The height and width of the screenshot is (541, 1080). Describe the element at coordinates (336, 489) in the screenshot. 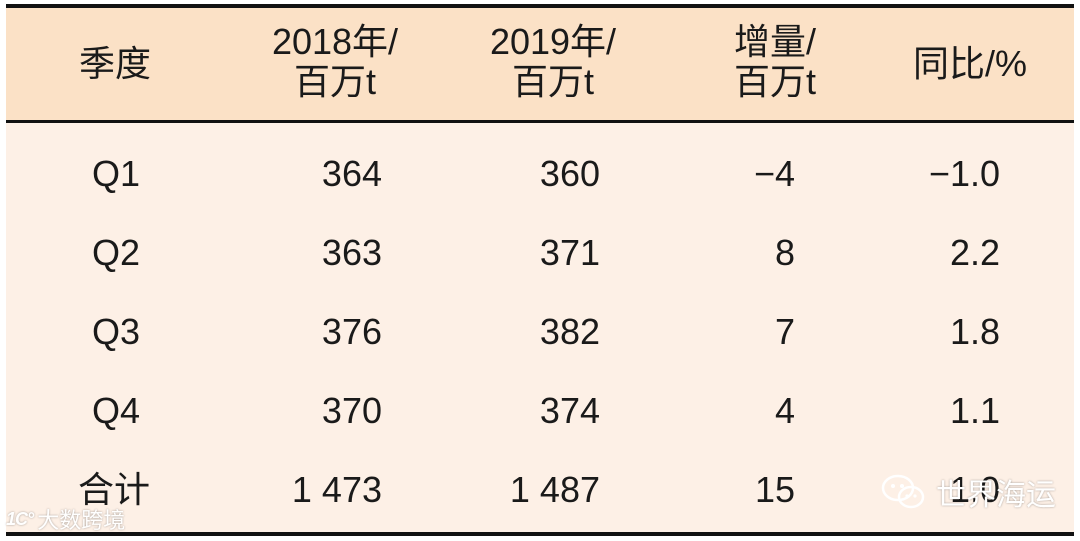

I see `cell-2018: 1 473` at that location.